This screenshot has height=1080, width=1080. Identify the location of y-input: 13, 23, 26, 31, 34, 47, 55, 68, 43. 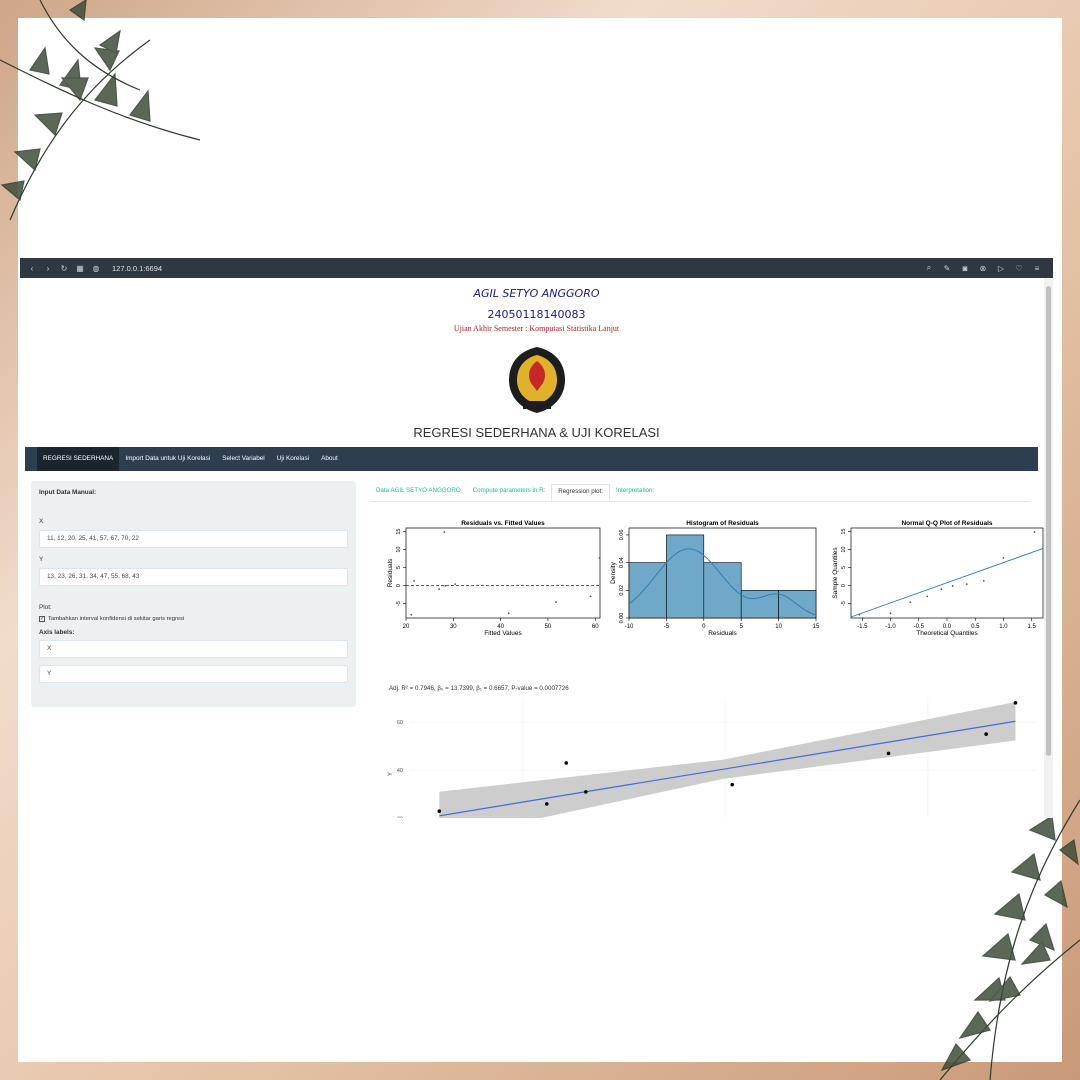
(193, 577).